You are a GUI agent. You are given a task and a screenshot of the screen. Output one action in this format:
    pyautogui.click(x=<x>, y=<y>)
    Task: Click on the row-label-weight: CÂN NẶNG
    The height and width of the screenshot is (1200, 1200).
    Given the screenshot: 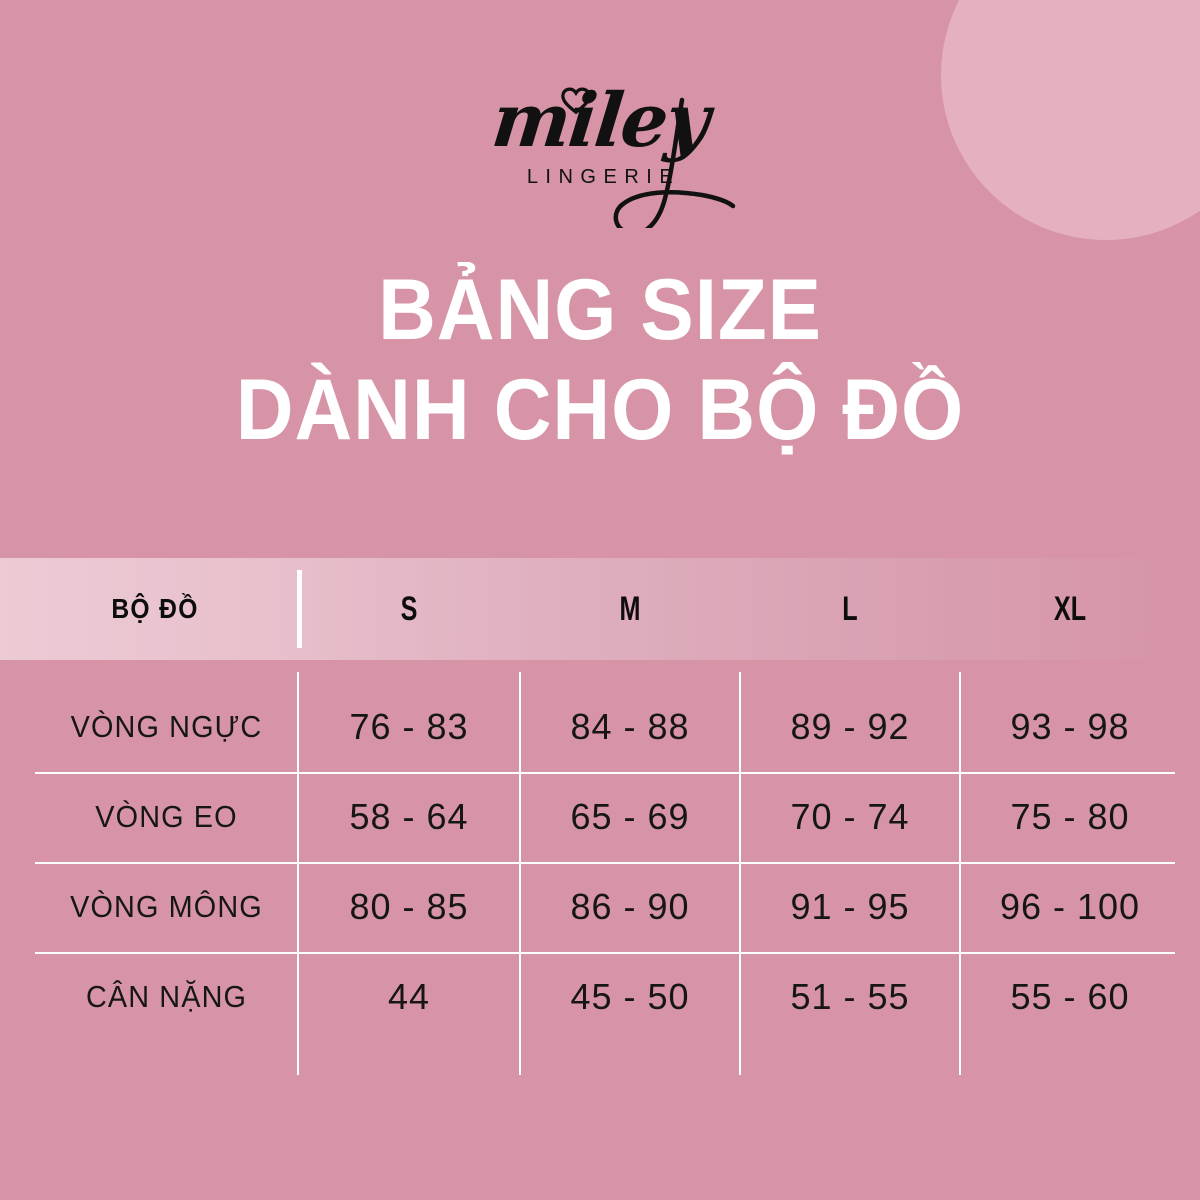 What is the action you would take?
    pyautogui.click(x=166, y=996)
    